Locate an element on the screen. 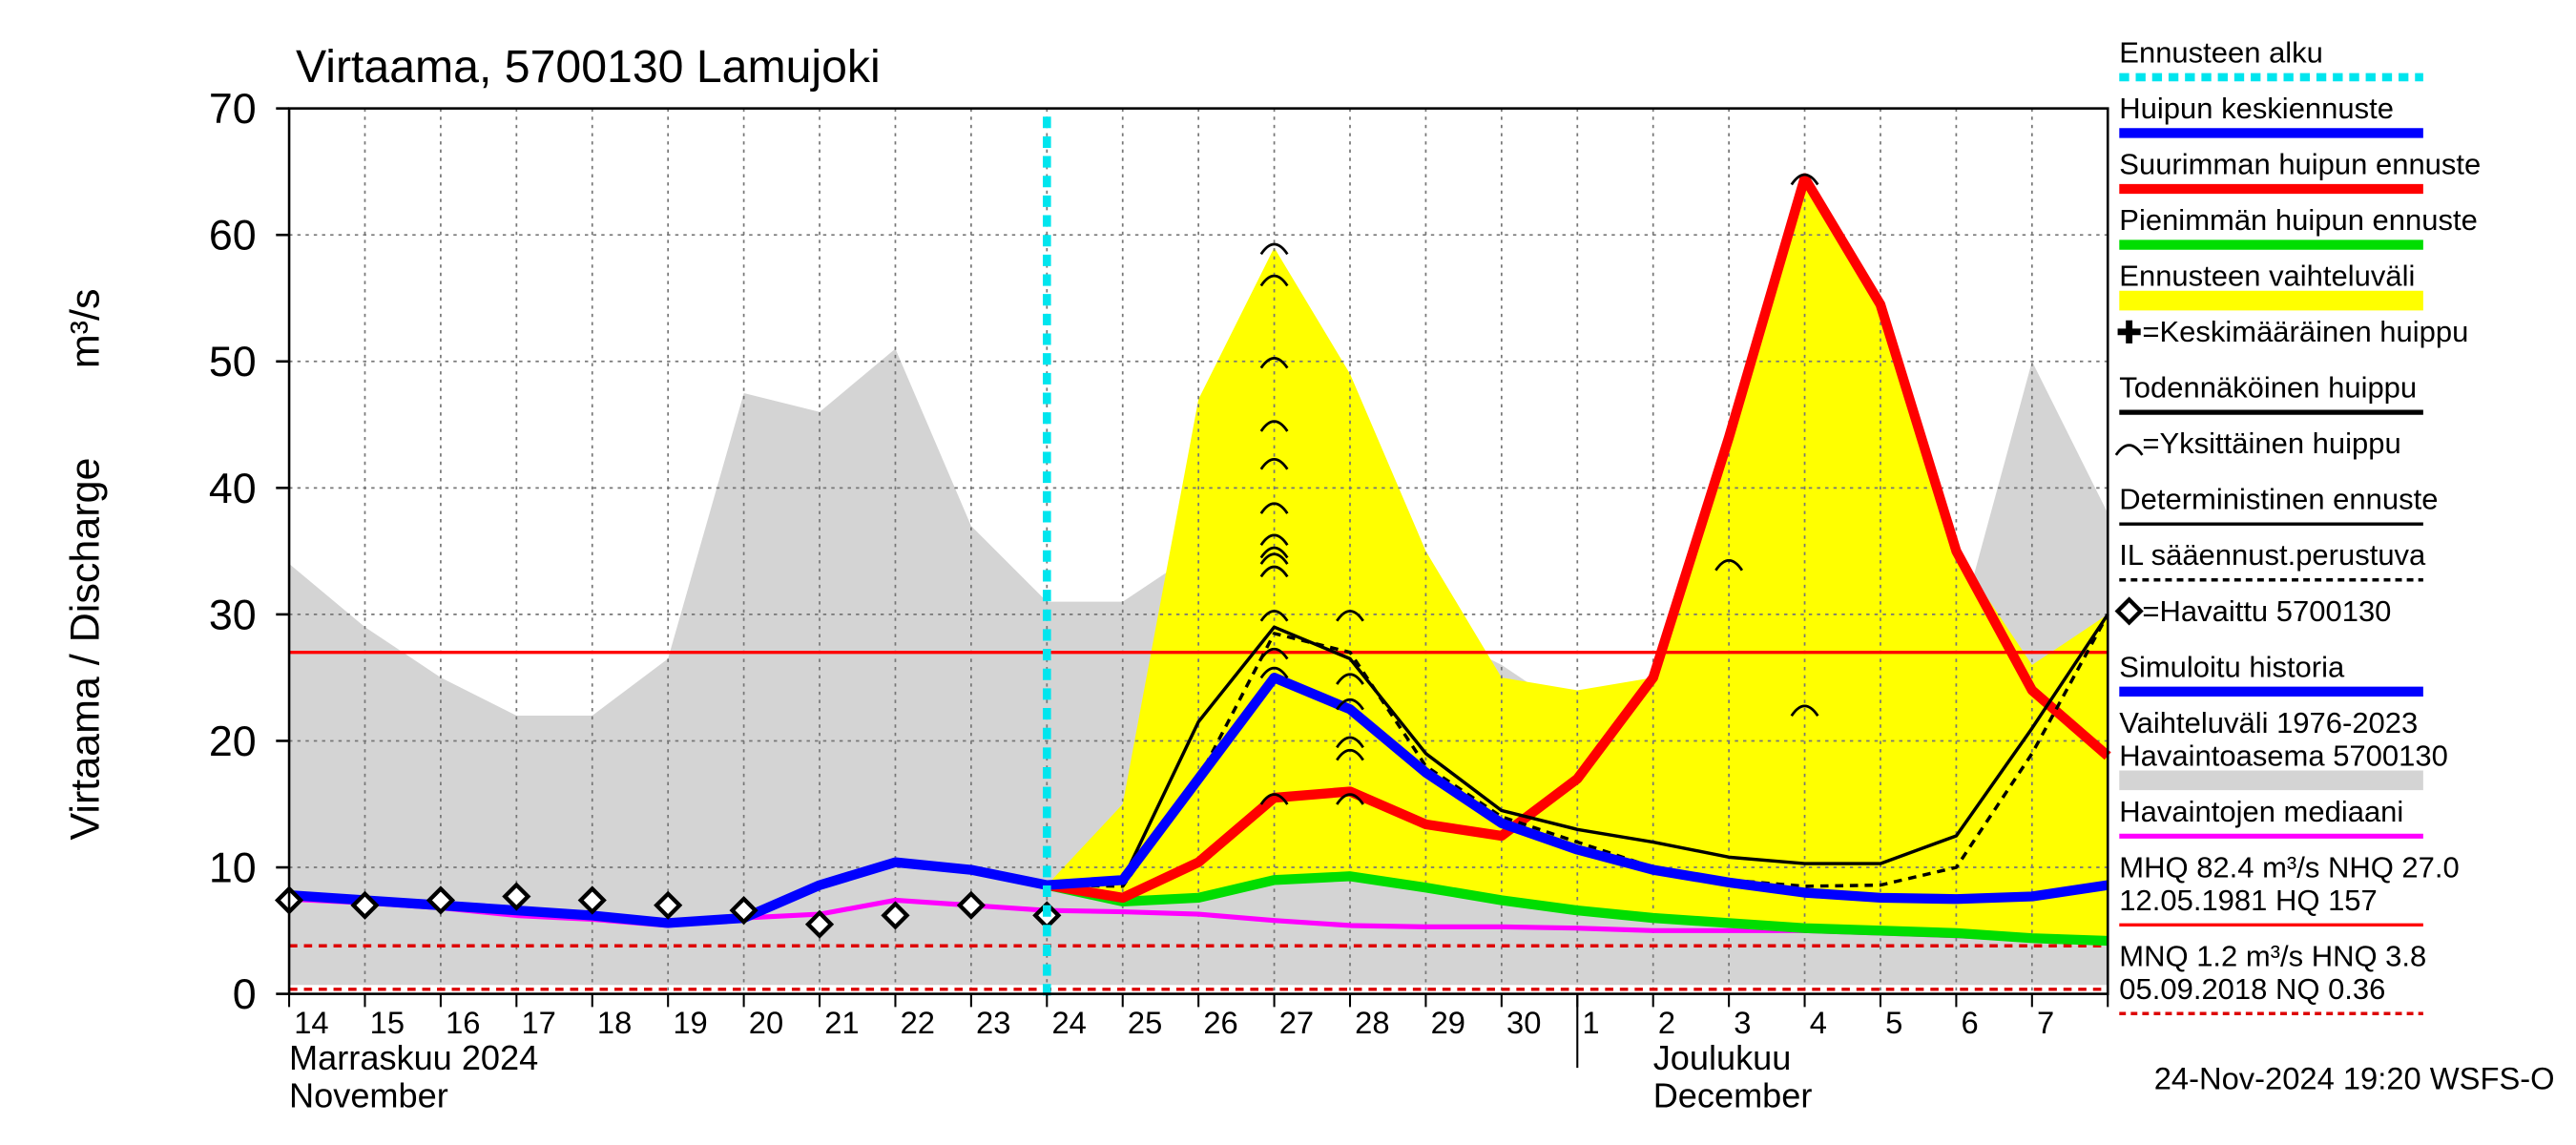 The image size is (2576, 1145). y-tick-label: 40 is located at coordinates (233, 488).